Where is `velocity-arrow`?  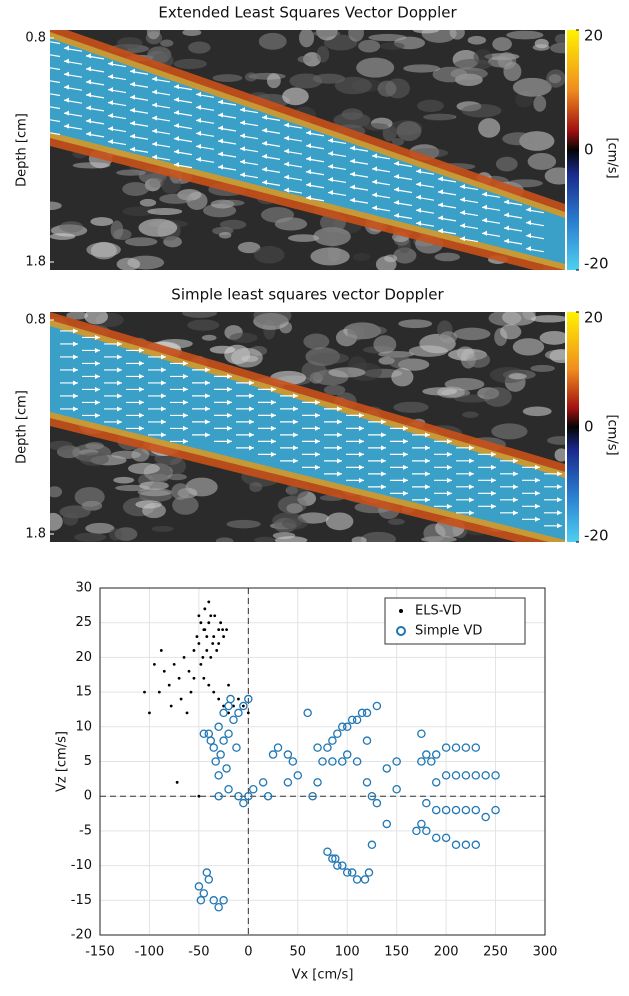
velocity-arrow is located at coordinates (55, 121).